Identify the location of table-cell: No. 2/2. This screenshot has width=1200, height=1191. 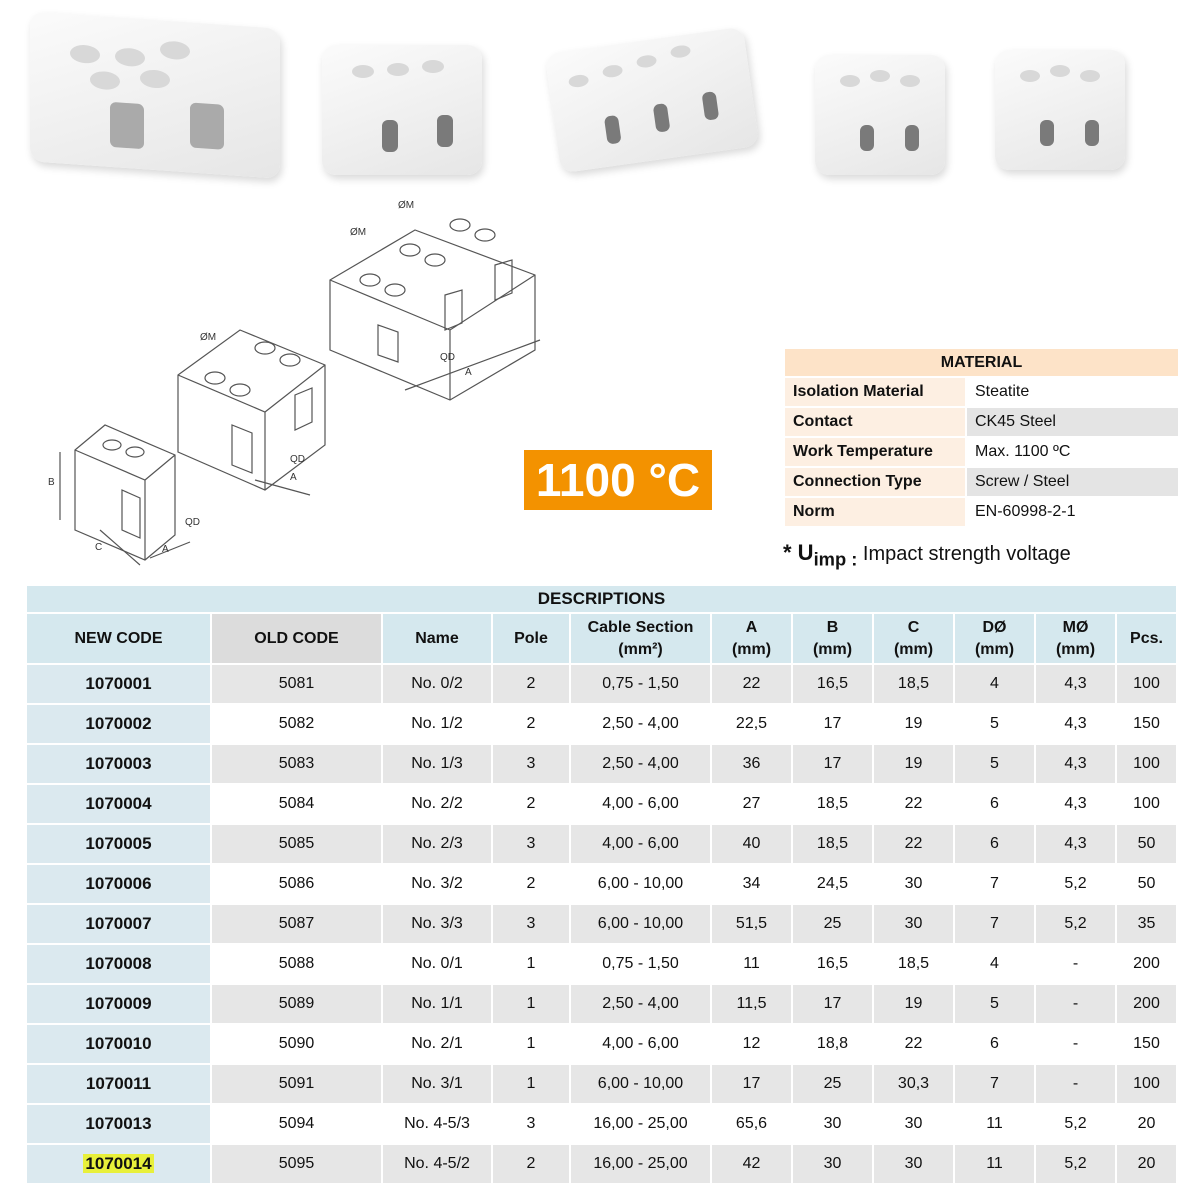
(437, 804).